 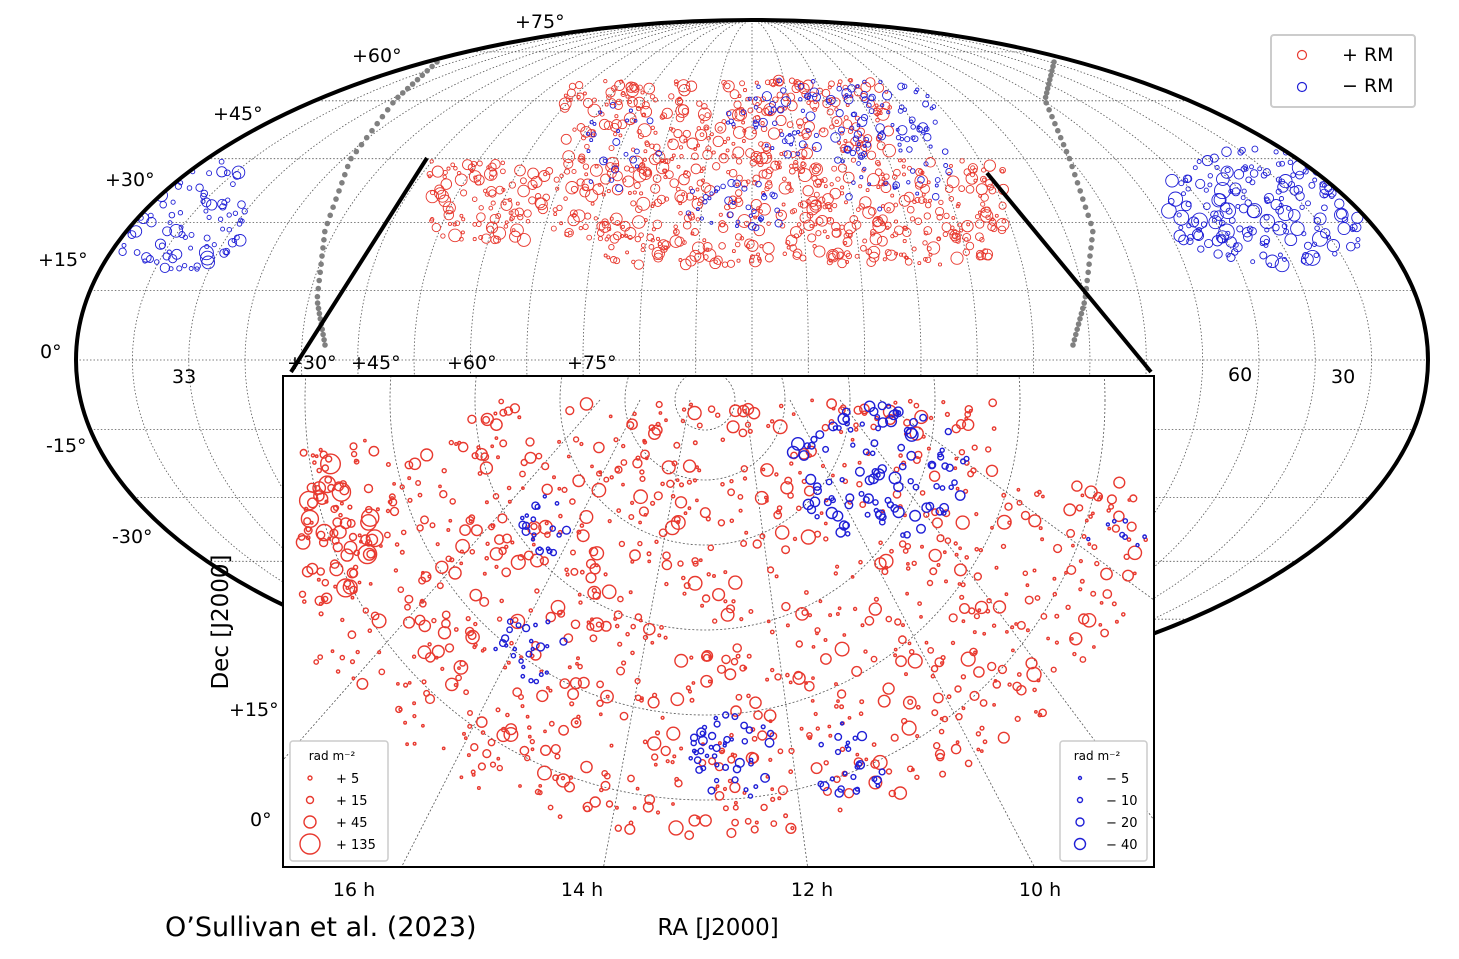 I want to click on allsky-dec-label-15: +15°, so click(x=63, y=260).